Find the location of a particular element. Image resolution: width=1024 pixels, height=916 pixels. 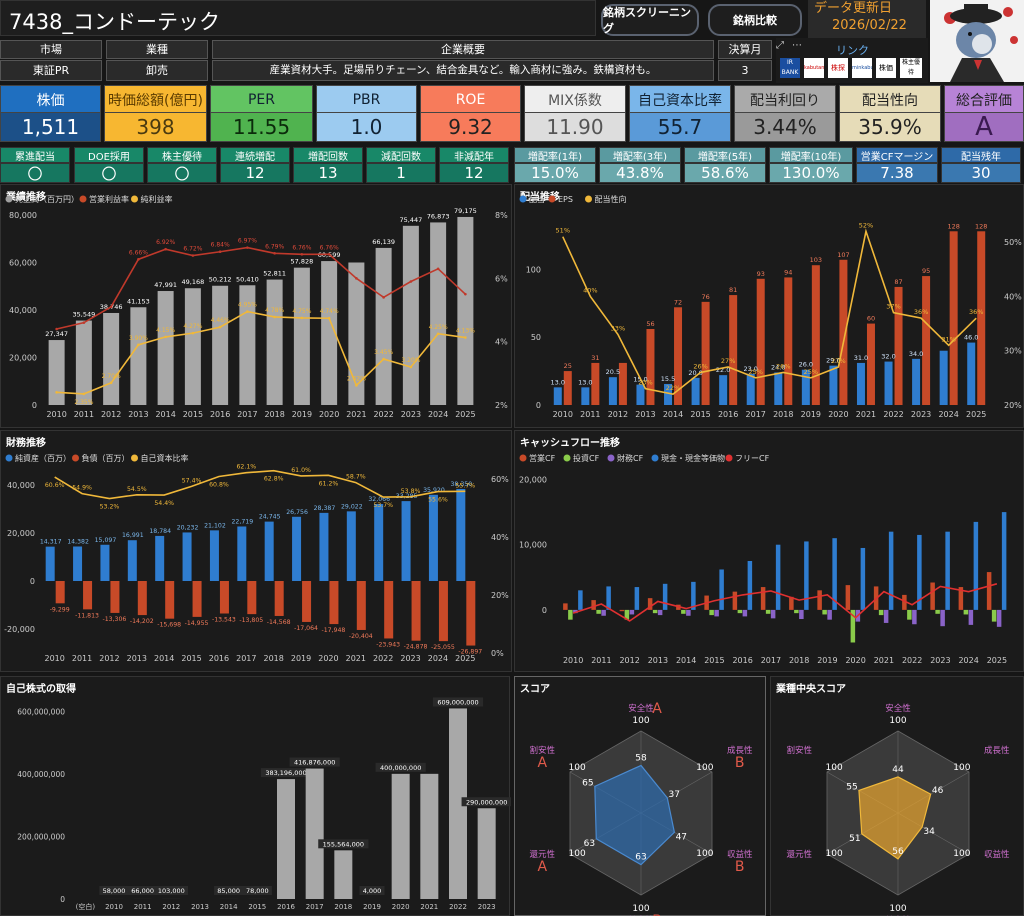

cf-legend-1: 投資CF is located at coordinates (586, 458).